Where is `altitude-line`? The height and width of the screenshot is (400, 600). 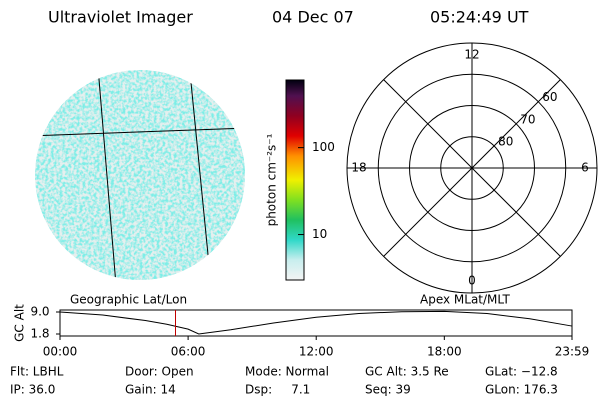 altitude-line is located at coordinates (316, 322).